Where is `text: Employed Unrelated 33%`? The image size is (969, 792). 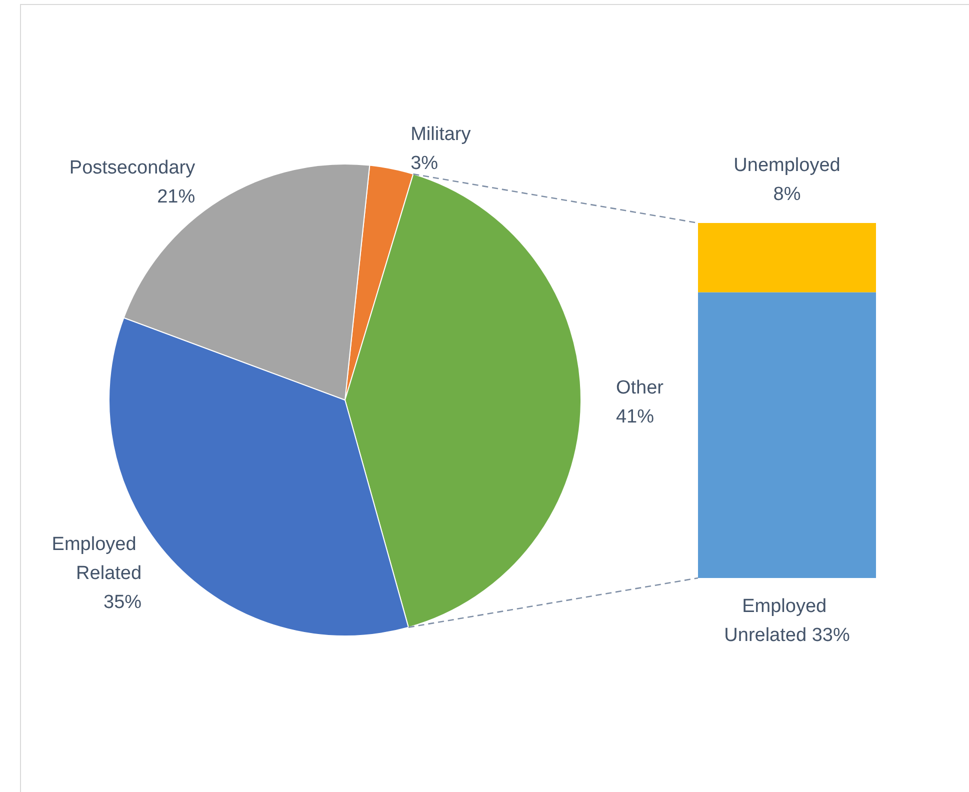 text: Employed Unrelated 33% is located at coordinates (787, 621).